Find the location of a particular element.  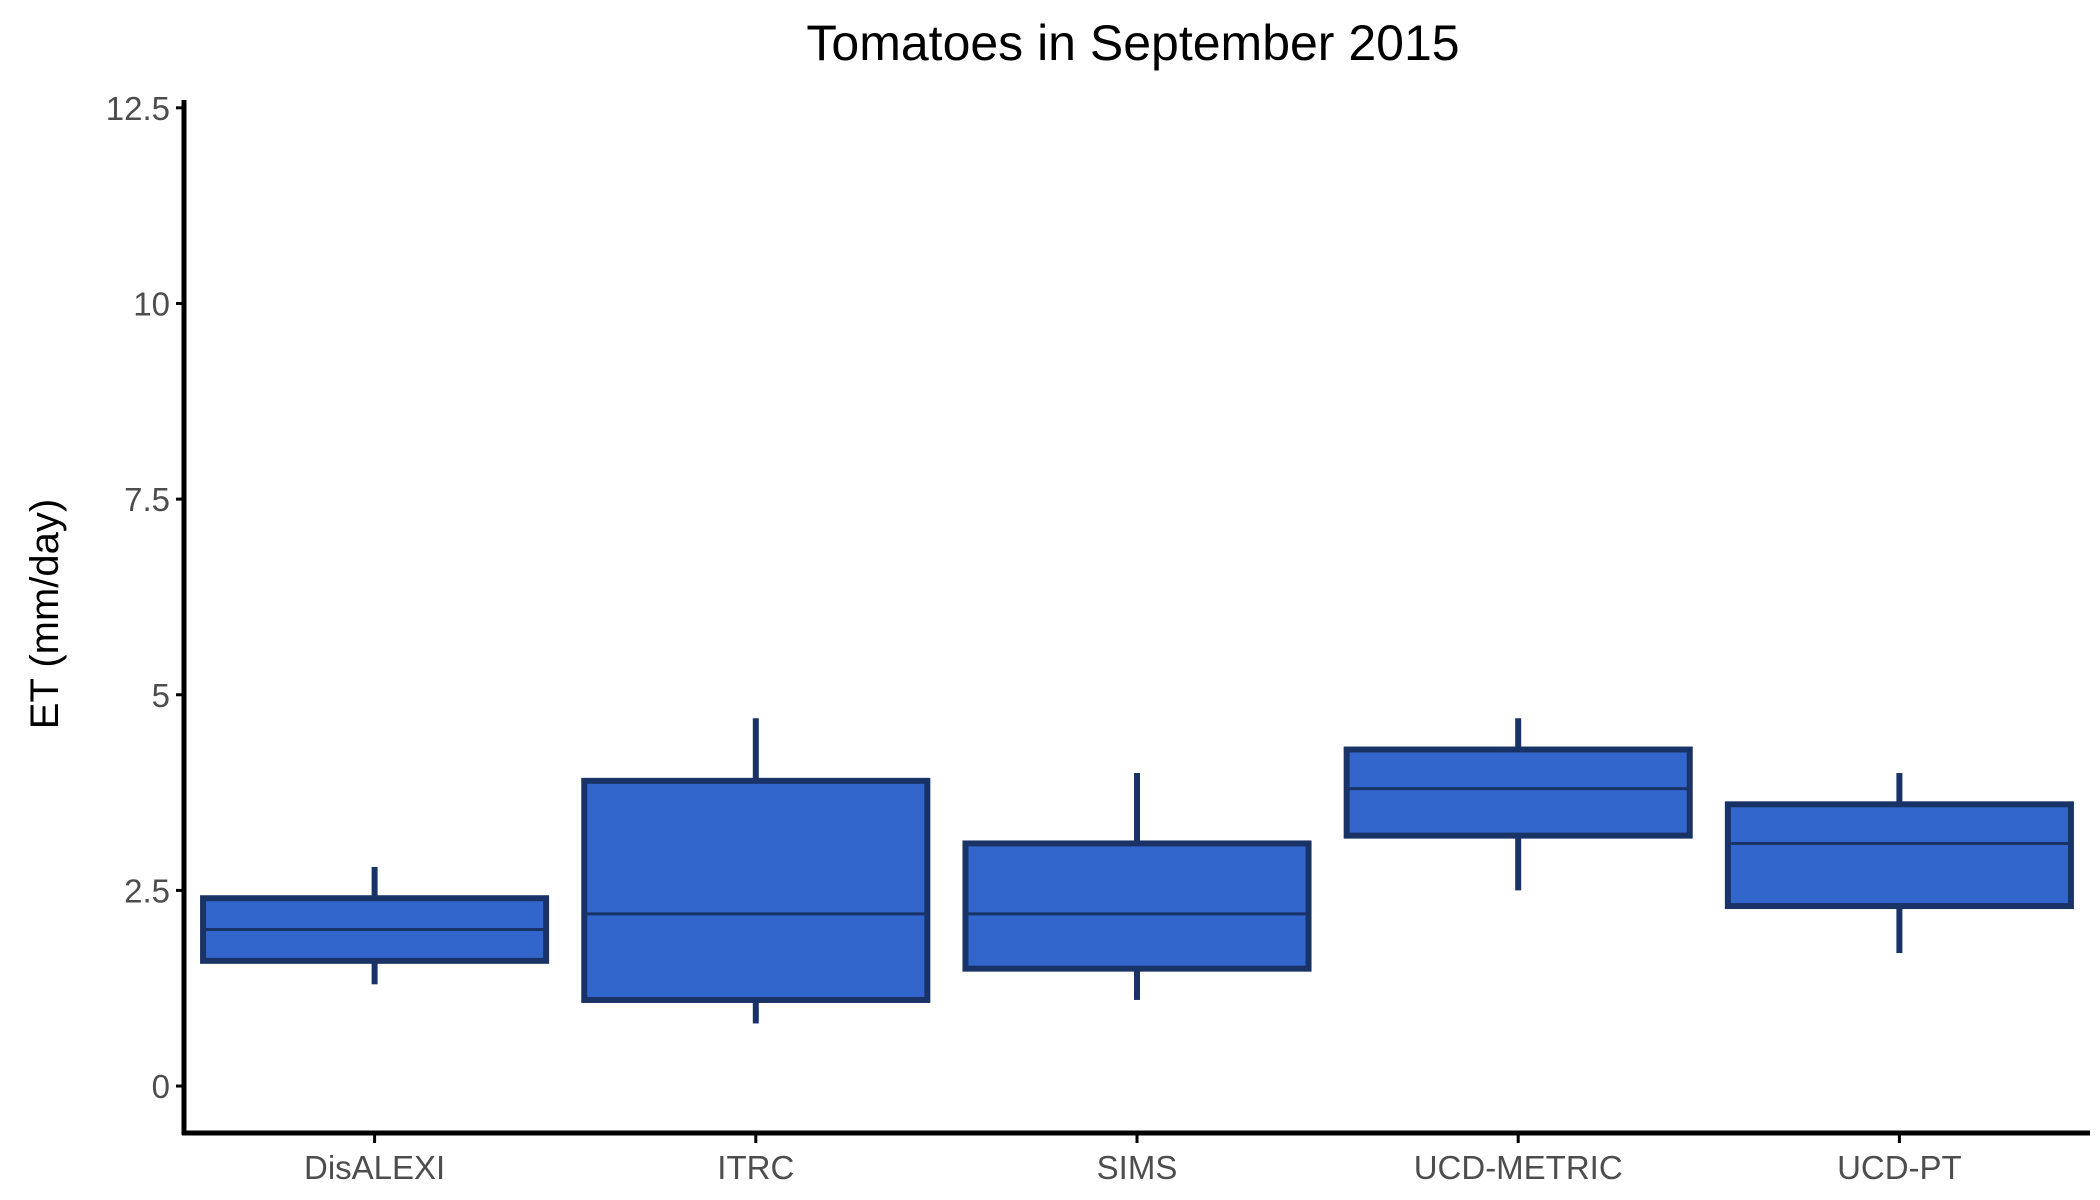

box-ucd-pt is located at coordinates (1899, 863).